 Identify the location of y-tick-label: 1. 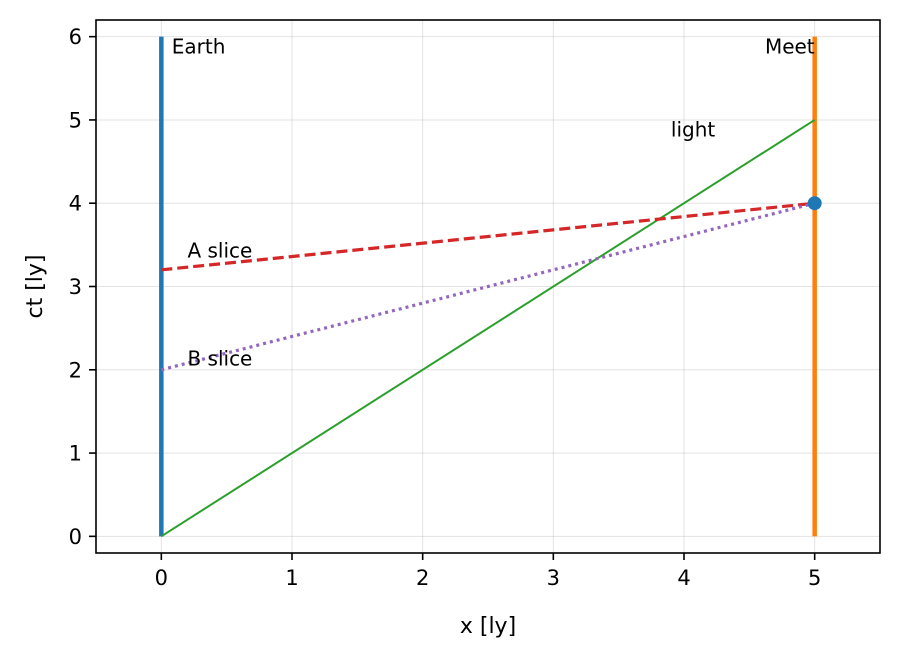
(75, 454).